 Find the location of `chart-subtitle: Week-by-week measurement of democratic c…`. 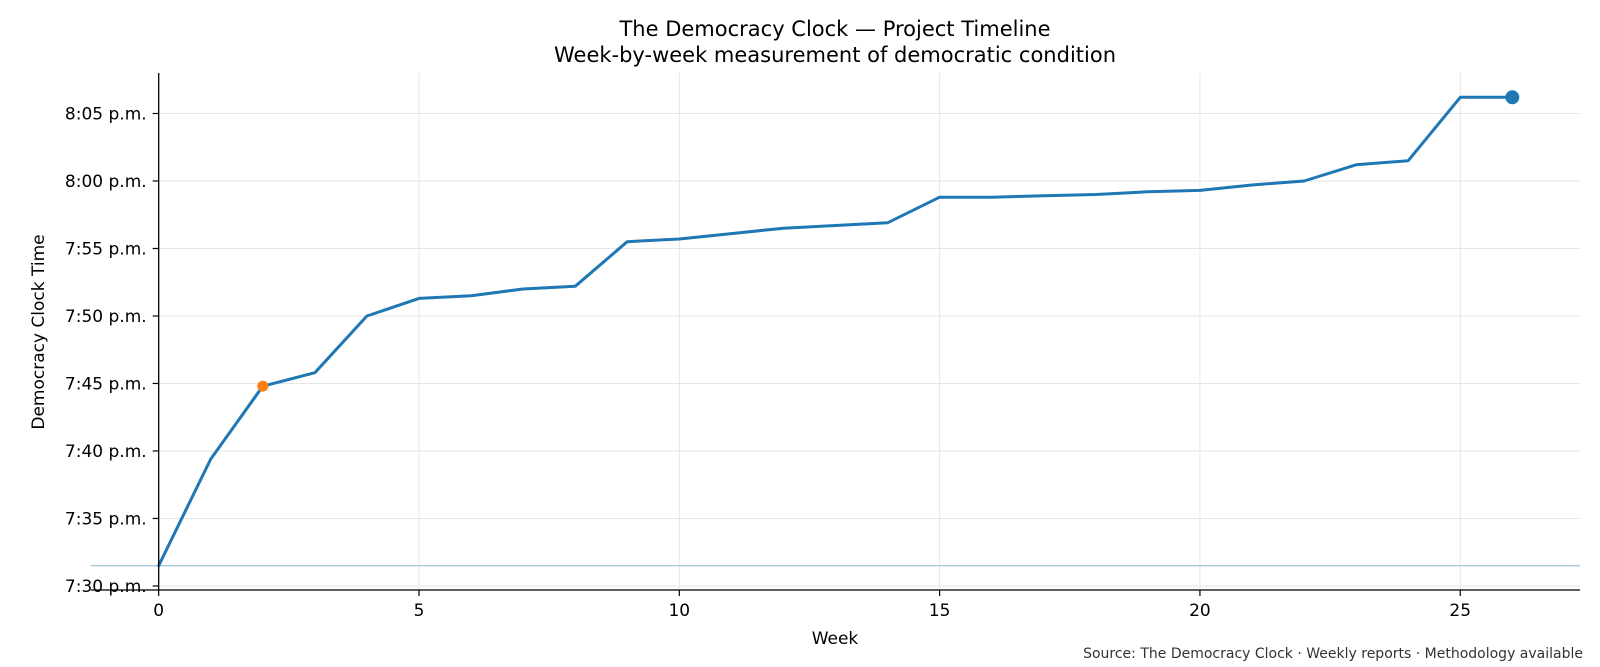

chart-subtitle: Week-by-week measurement of democratic c… is located at coordinates (835, 55).